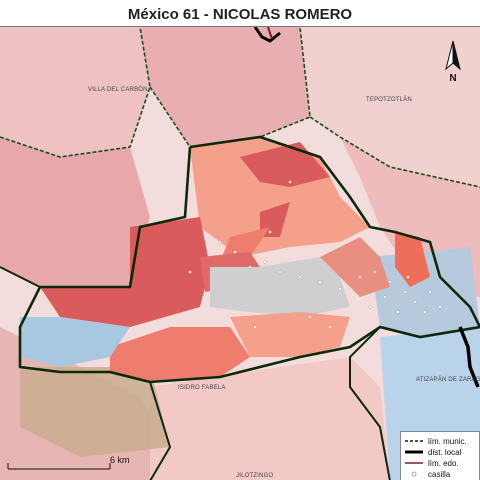  I want to click on north-arrow: N, so click(453, 61).